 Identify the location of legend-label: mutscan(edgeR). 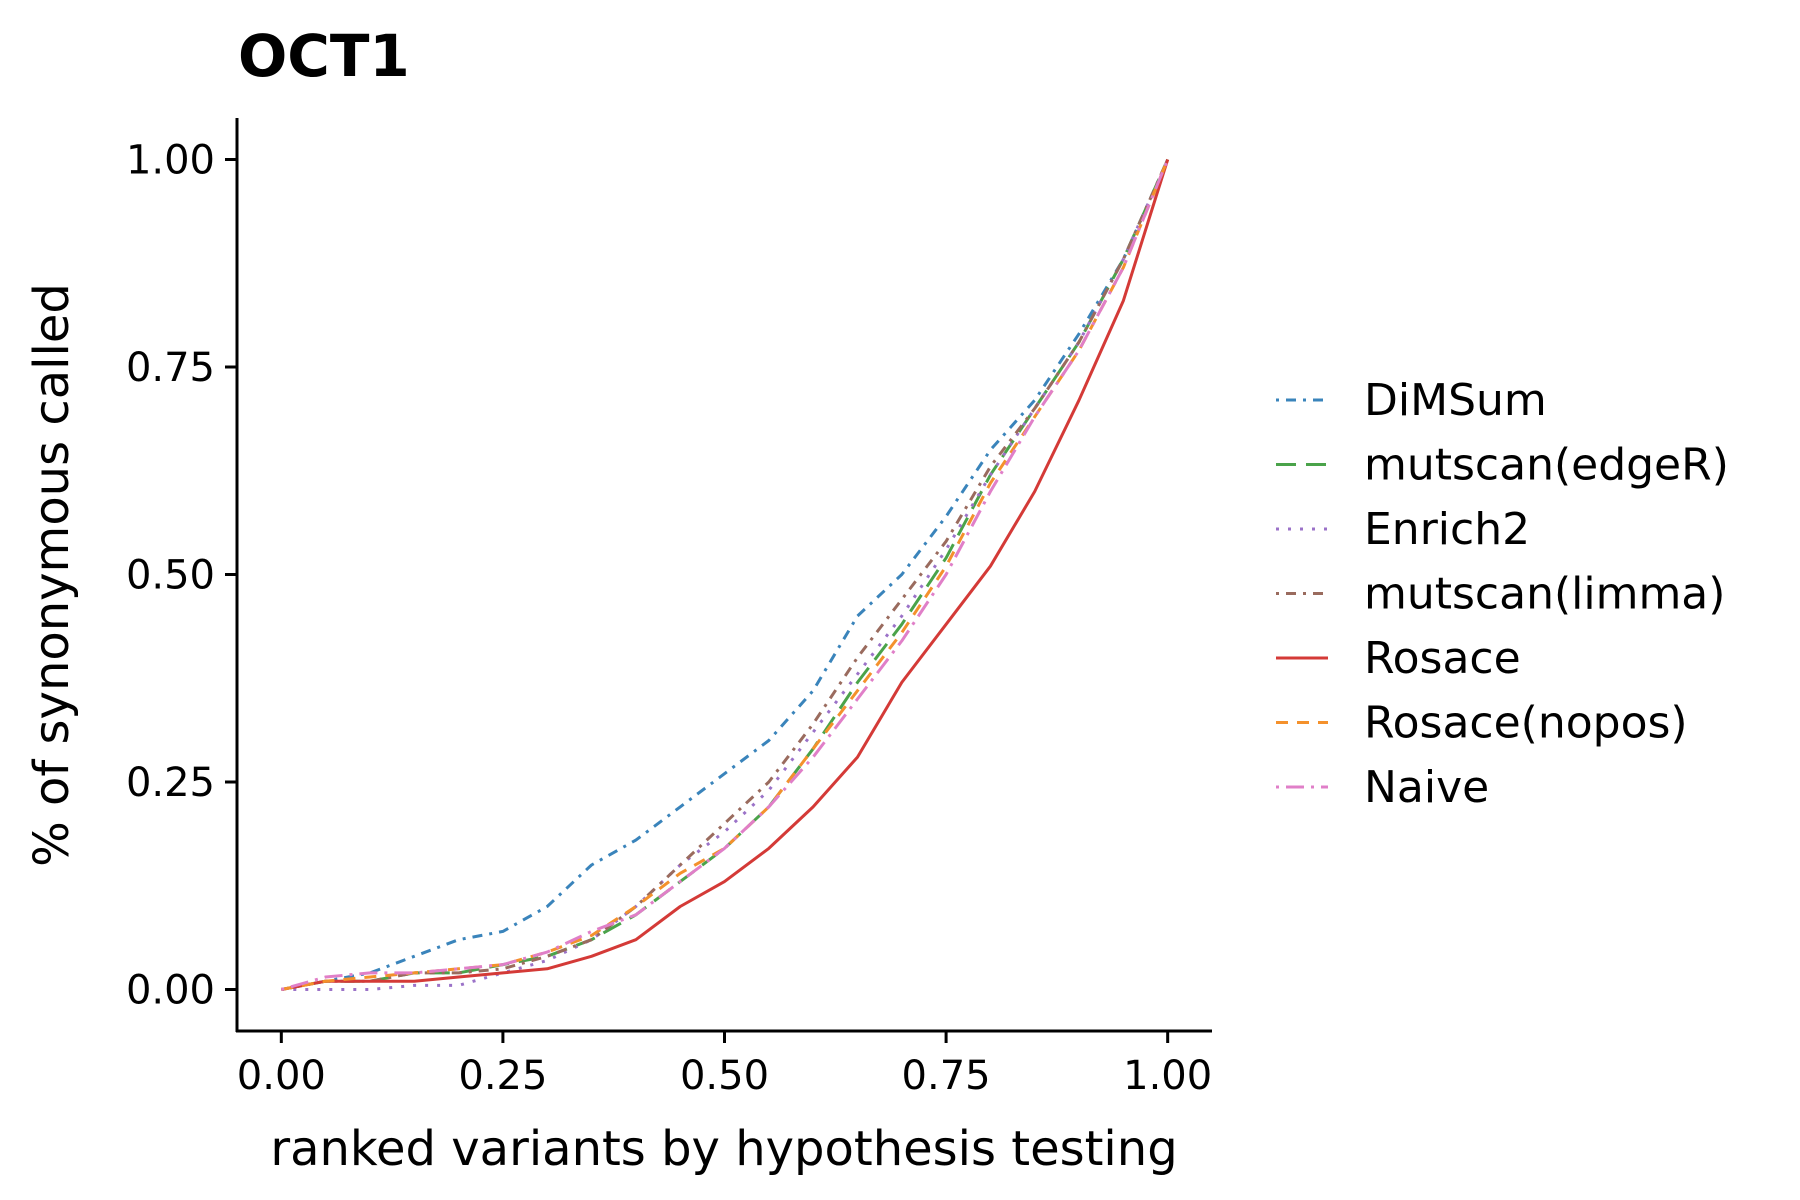
(1546, 465).